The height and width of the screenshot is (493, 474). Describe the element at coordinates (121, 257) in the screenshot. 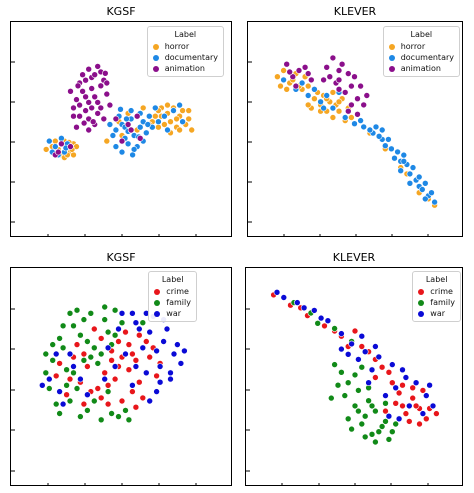

I see `chart-title: KGSF` at that location.